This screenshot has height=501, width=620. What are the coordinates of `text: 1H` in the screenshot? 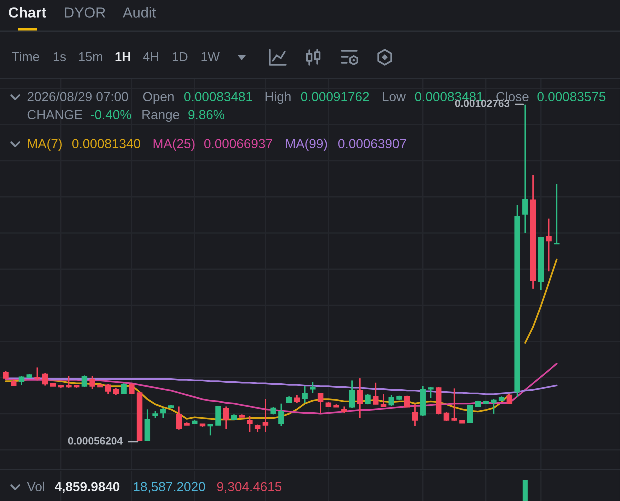 It's located at (123, 57).